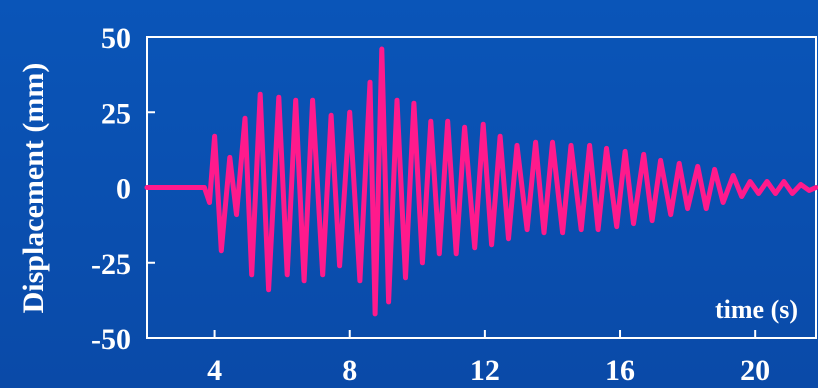 Image resolution: width=818 pixels, height=388 pixels. What do you see at coordinates (485, 370) in the screenshot?
I see `x-tick-label: 12` at bounding box center [485, 370].